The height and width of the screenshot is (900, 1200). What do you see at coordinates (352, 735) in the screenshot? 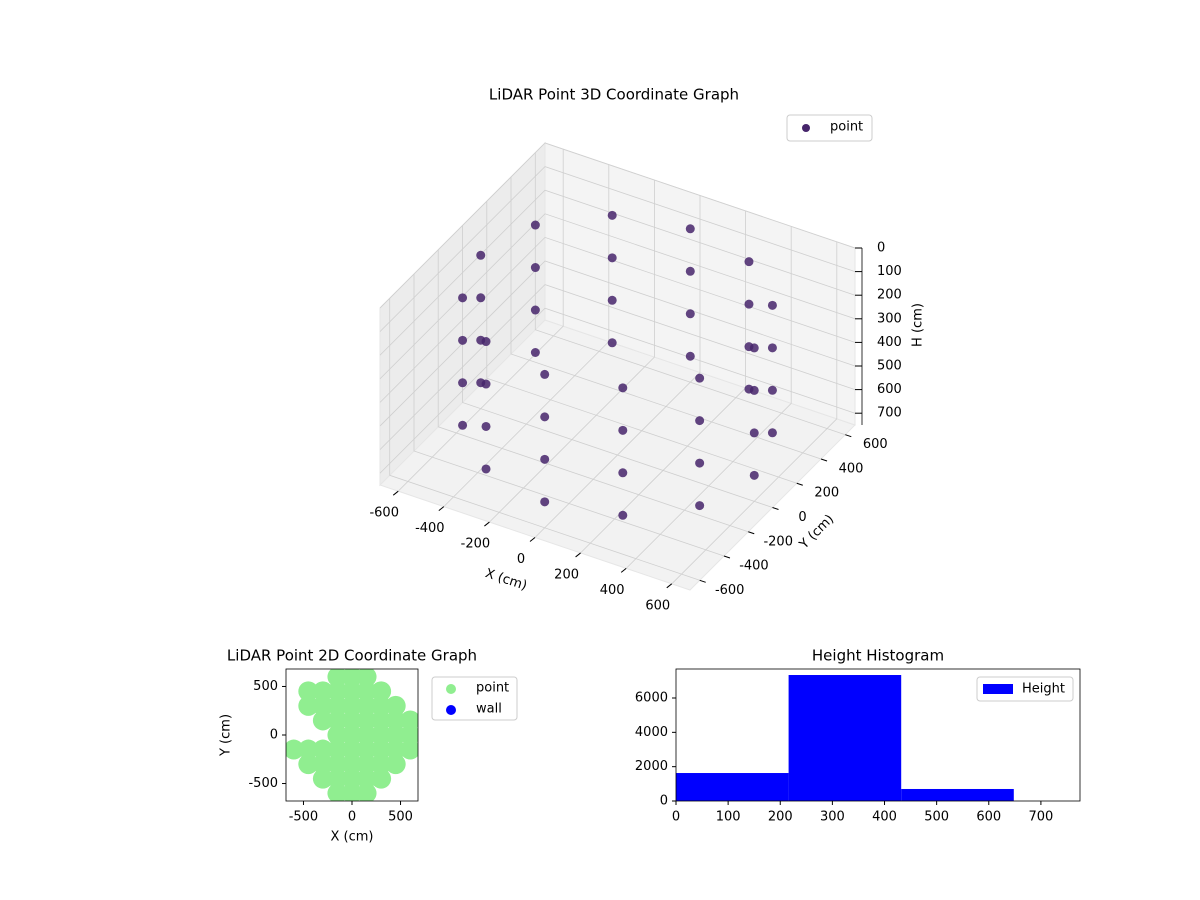
I see `plot-points` at bounding box center [352, 735].